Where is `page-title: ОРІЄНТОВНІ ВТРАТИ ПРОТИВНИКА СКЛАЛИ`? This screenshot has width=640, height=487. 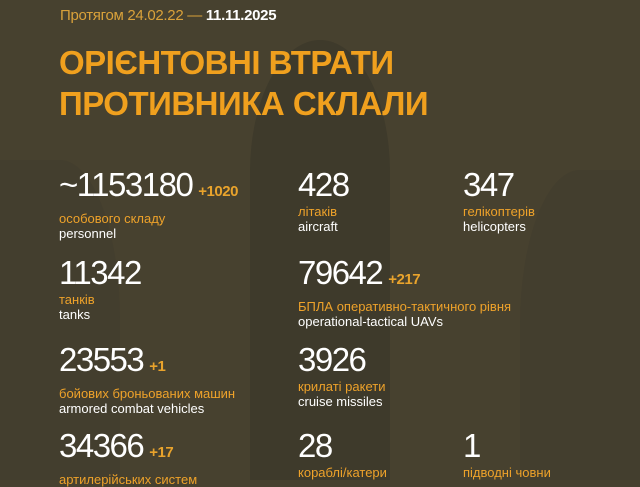 page-title: ОРІЄНТОВНІ ВТРАТИ ПРОТИВНИКА СКЛАЛИ is located at coordinates (244, 83).